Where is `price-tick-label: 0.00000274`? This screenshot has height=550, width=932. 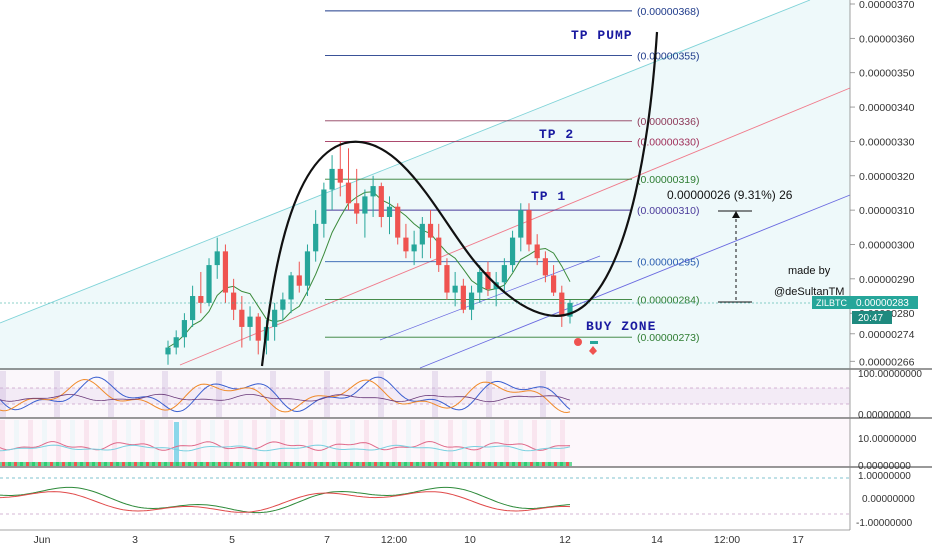 price-tick-label: 0.00000274 is located at coordinates (887, 335).